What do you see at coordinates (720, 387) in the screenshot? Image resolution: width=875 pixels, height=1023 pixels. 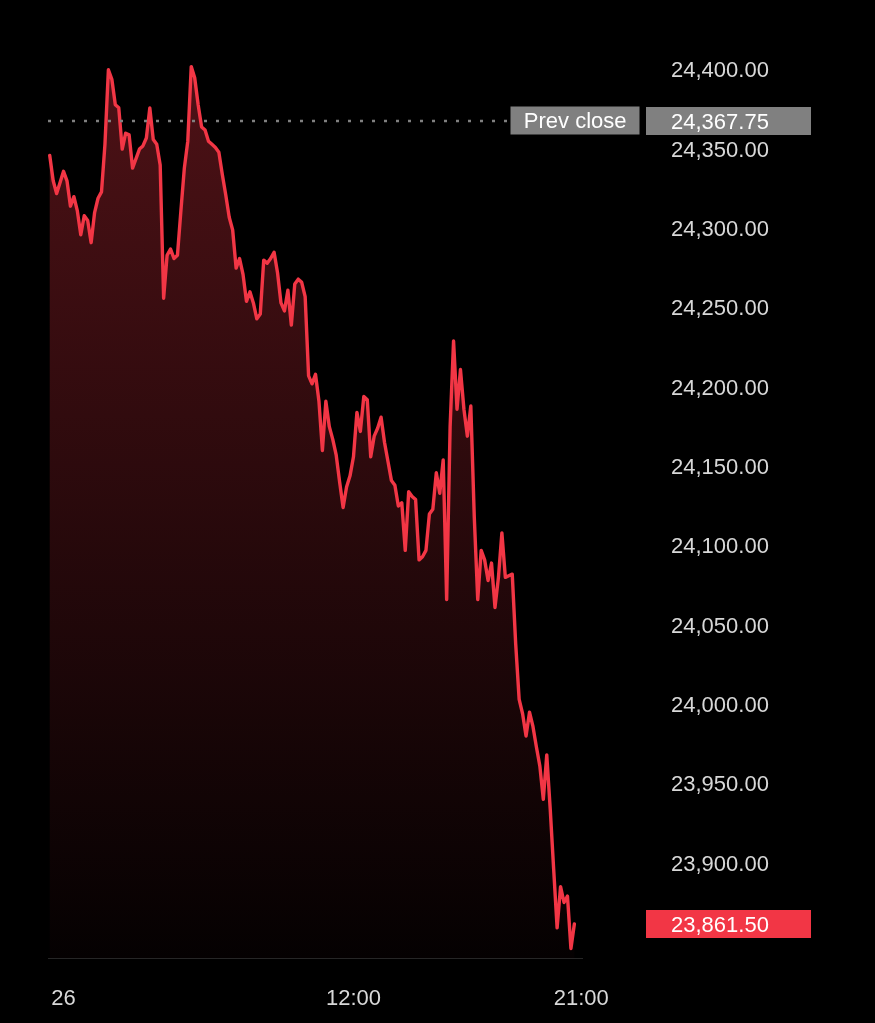 I see `y-tick-label: 24,200.00` at bounding box center [720, 387].